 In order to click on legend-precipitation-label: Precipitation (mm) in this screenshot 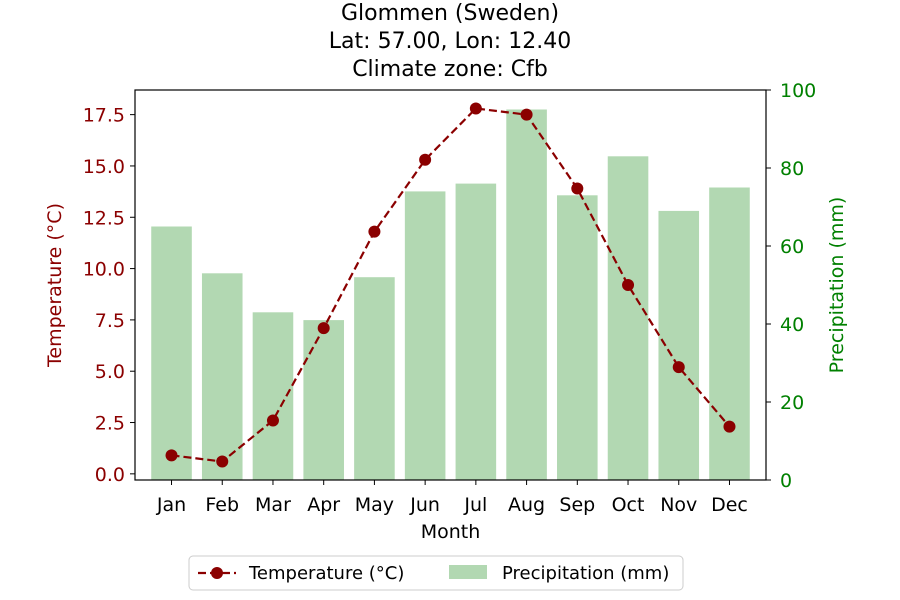, I will do `click(585, 573)`.